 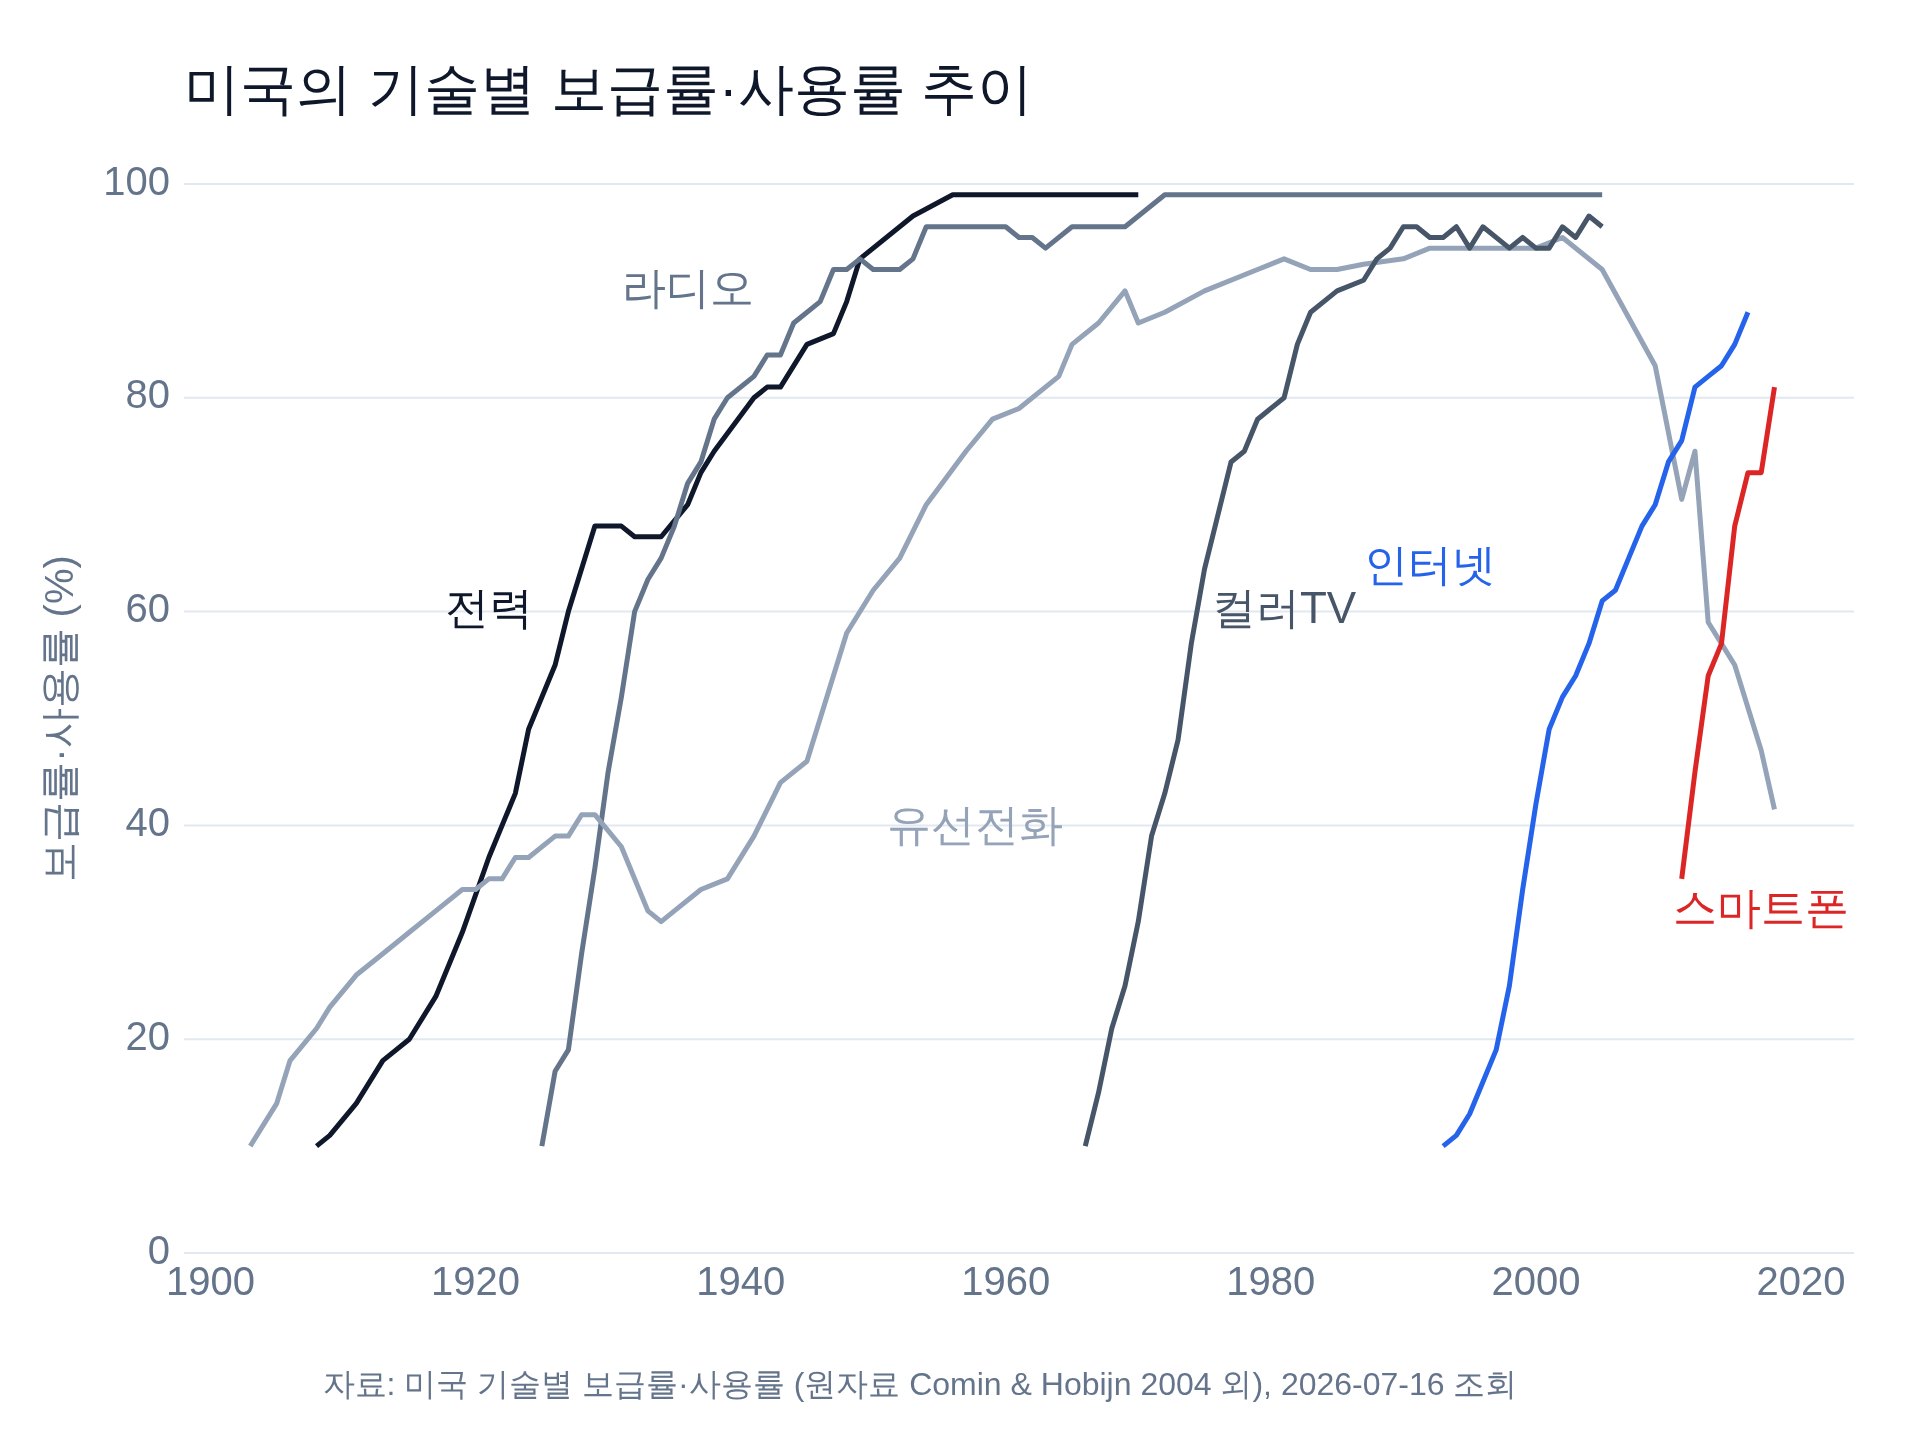 What do you see at coordinates (1271, 1281) in the screenshot?
I see `x-tick-label: 1980` at bounding box center [1271, 1281].